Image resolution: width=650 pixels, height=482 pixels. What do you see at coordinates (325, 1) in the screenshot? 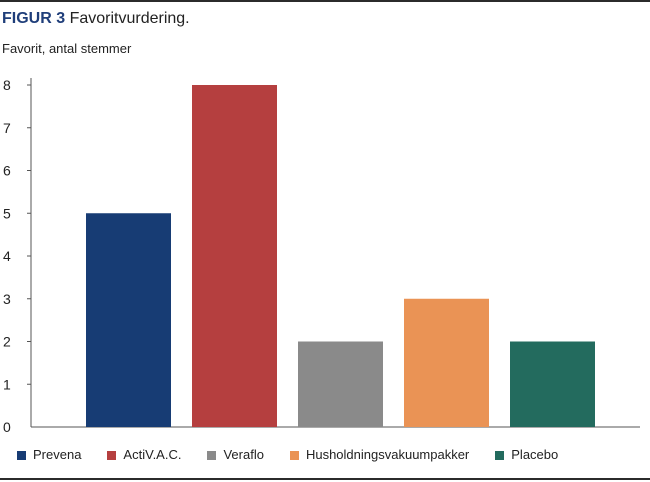
I see `top-rule` at bounding box center [325, 1].